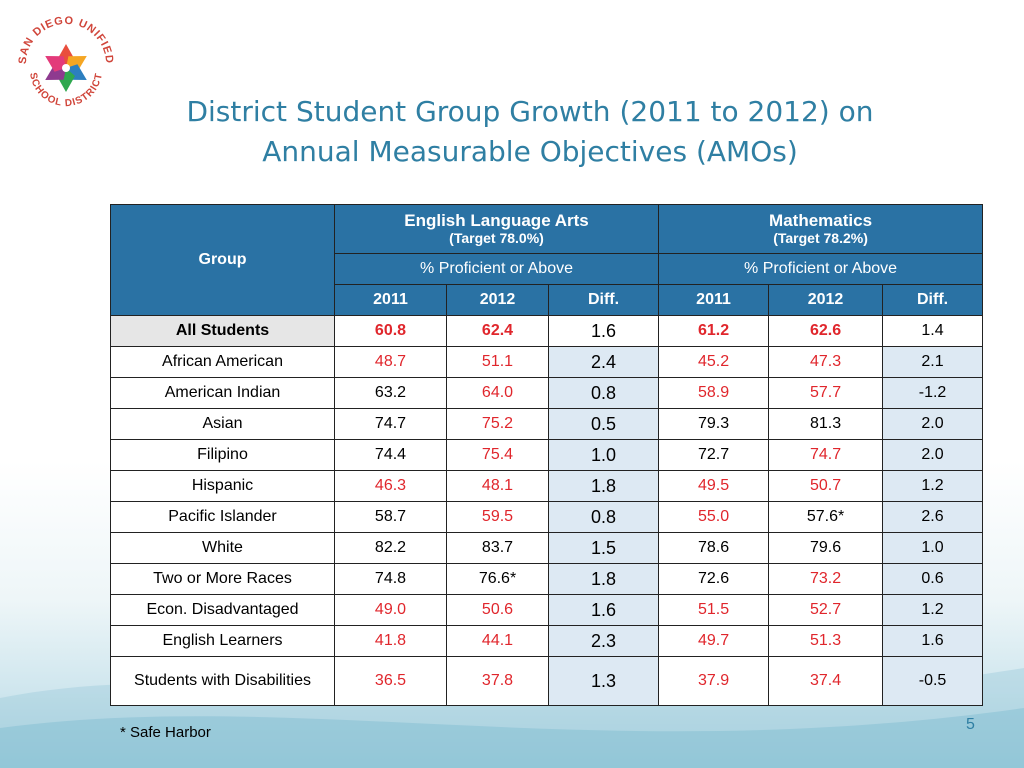 The width and height of the screenshot is (1024, 768). Describe the element at coordinates (821, 269) in the screenshot. I see `math-measure-header: % Proficient or Above` at that location.